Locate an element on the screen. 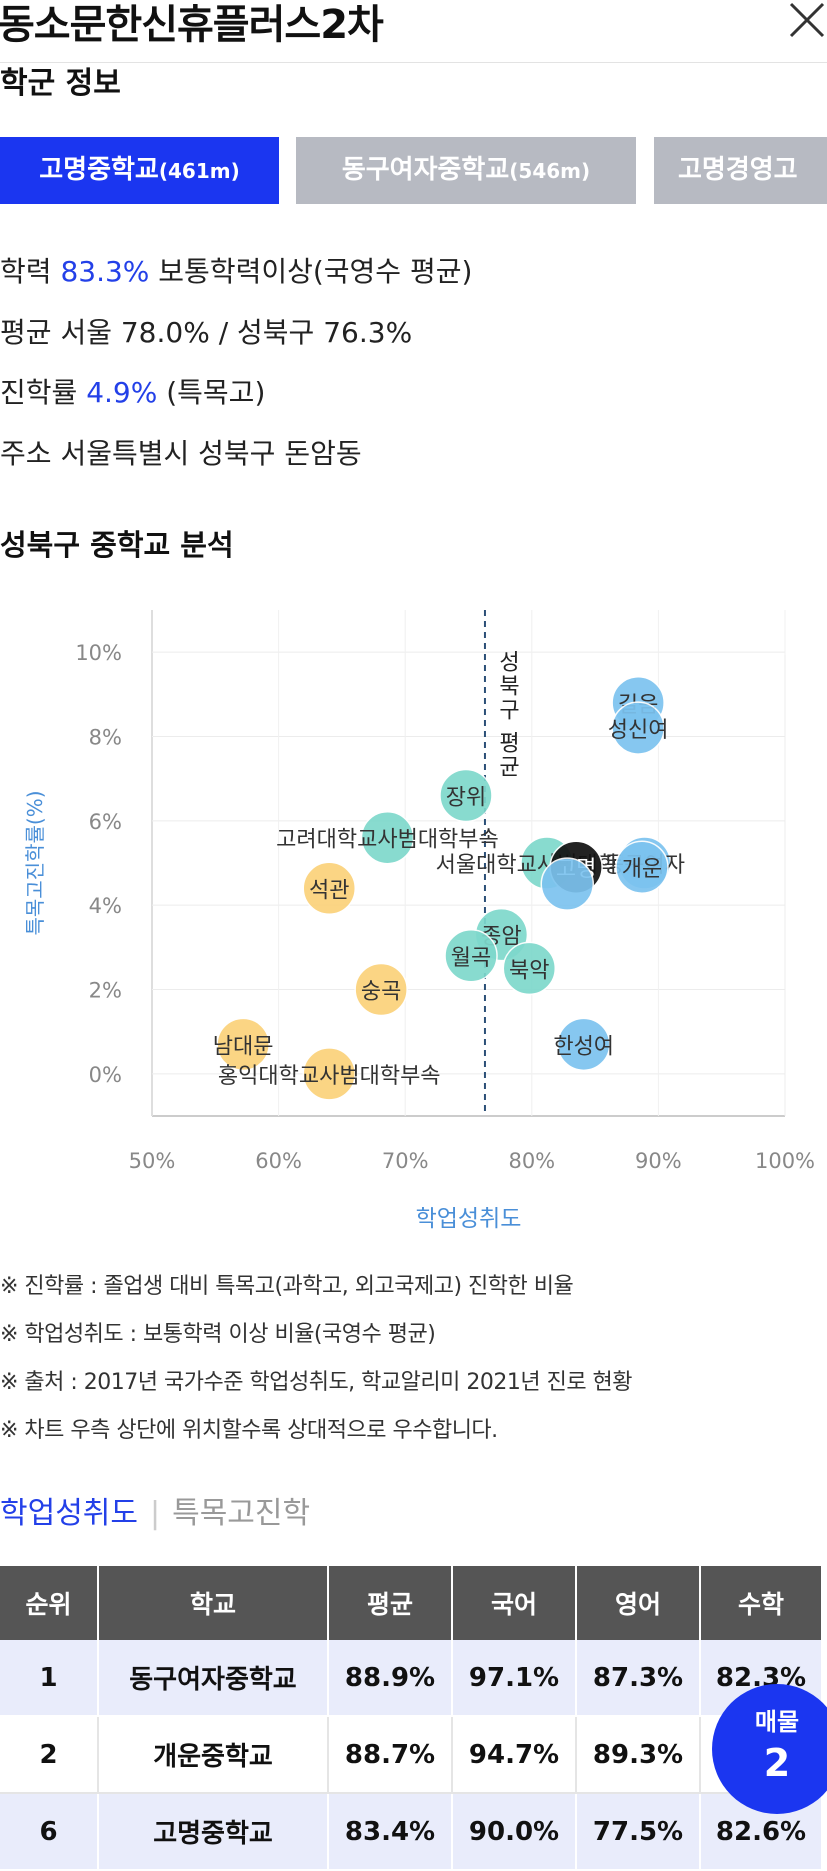 This screenshot has height=1871, width=827. y-tick-label: 6% is located at coordinates (105, 822).